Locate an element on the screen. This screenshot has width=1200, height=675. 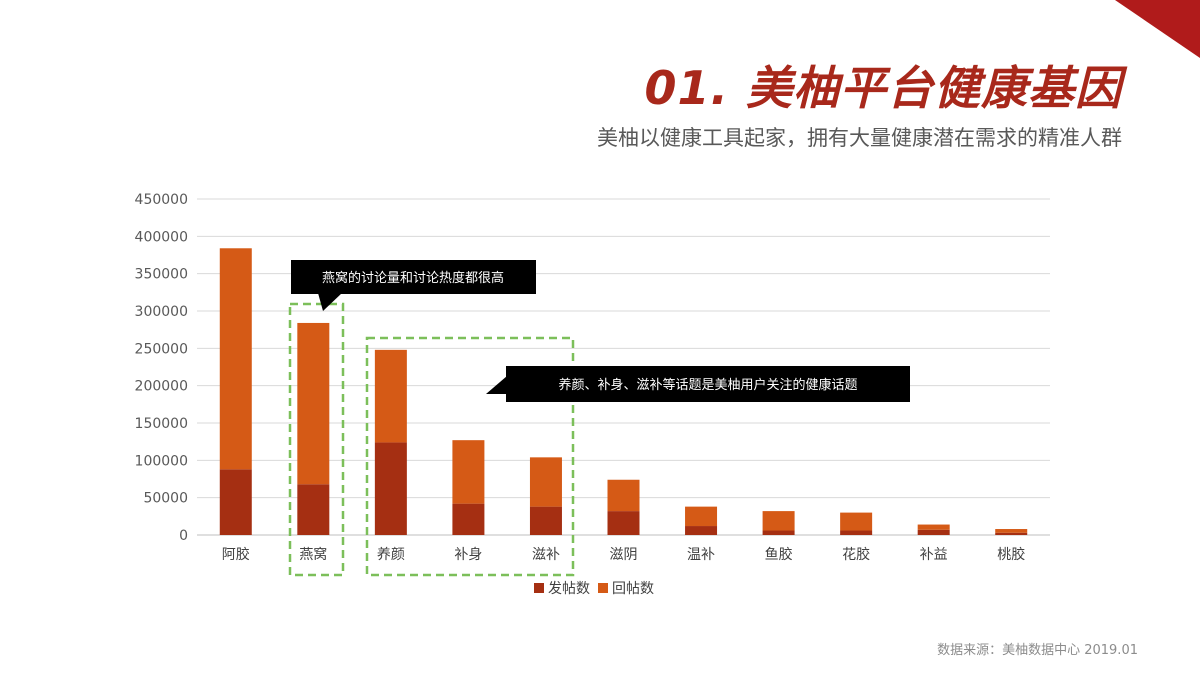
callout-text-health-topics: 养颜、补身、滋补等话题是美柚用户关注的健康话题 is located at coordinates (707, 385).